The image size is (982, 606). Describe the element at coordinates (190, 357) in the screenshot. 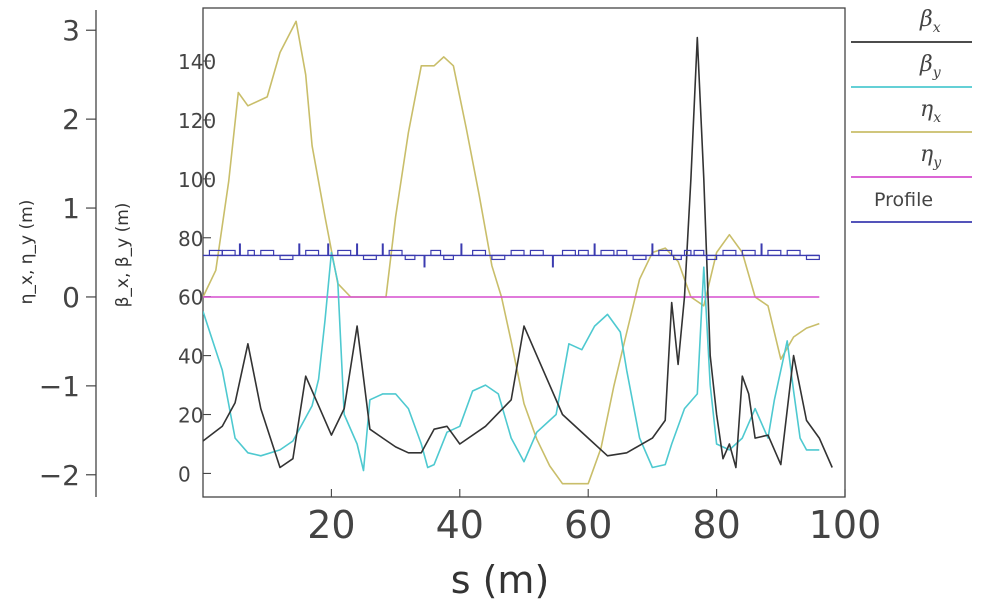

I see `right-axis-tick-label: 40` at that location.